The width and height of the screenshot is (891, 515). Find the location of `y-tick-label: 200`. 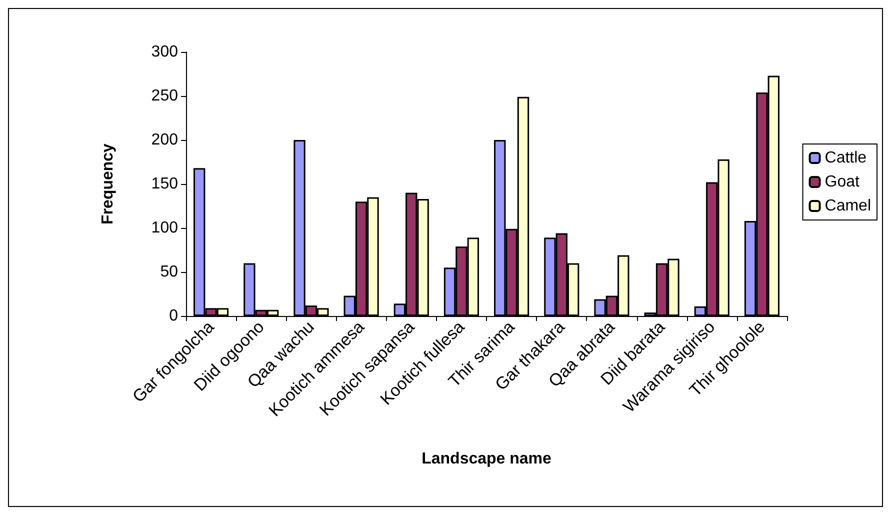

y-tick-label: 200 is located at coordinates (164, 140).